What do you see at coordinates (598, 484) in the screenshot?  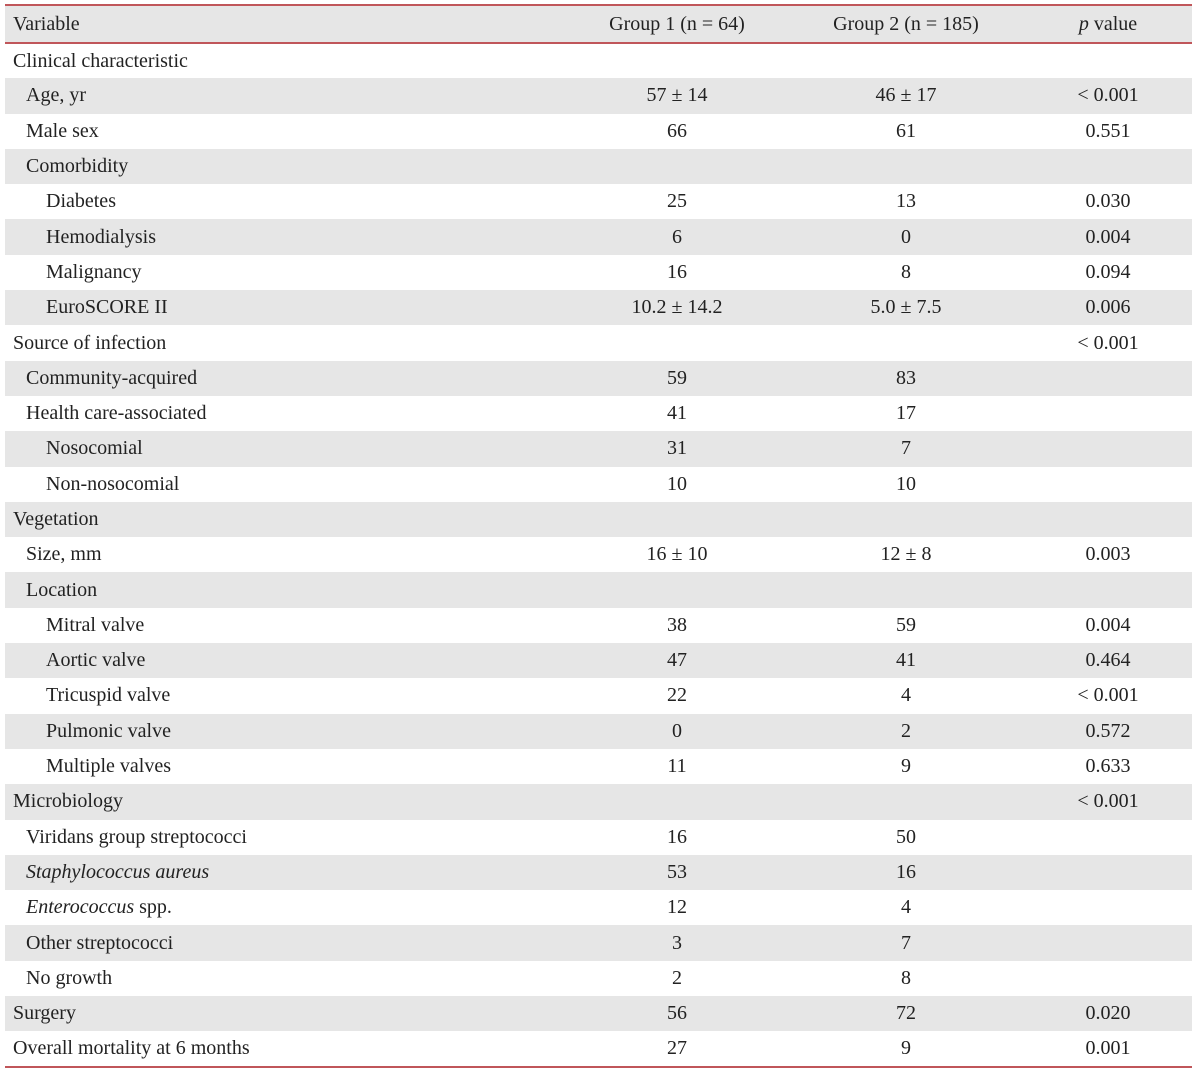 I see `table-row: Non-nosocomial 10 10` at bounding box center [598, 484].